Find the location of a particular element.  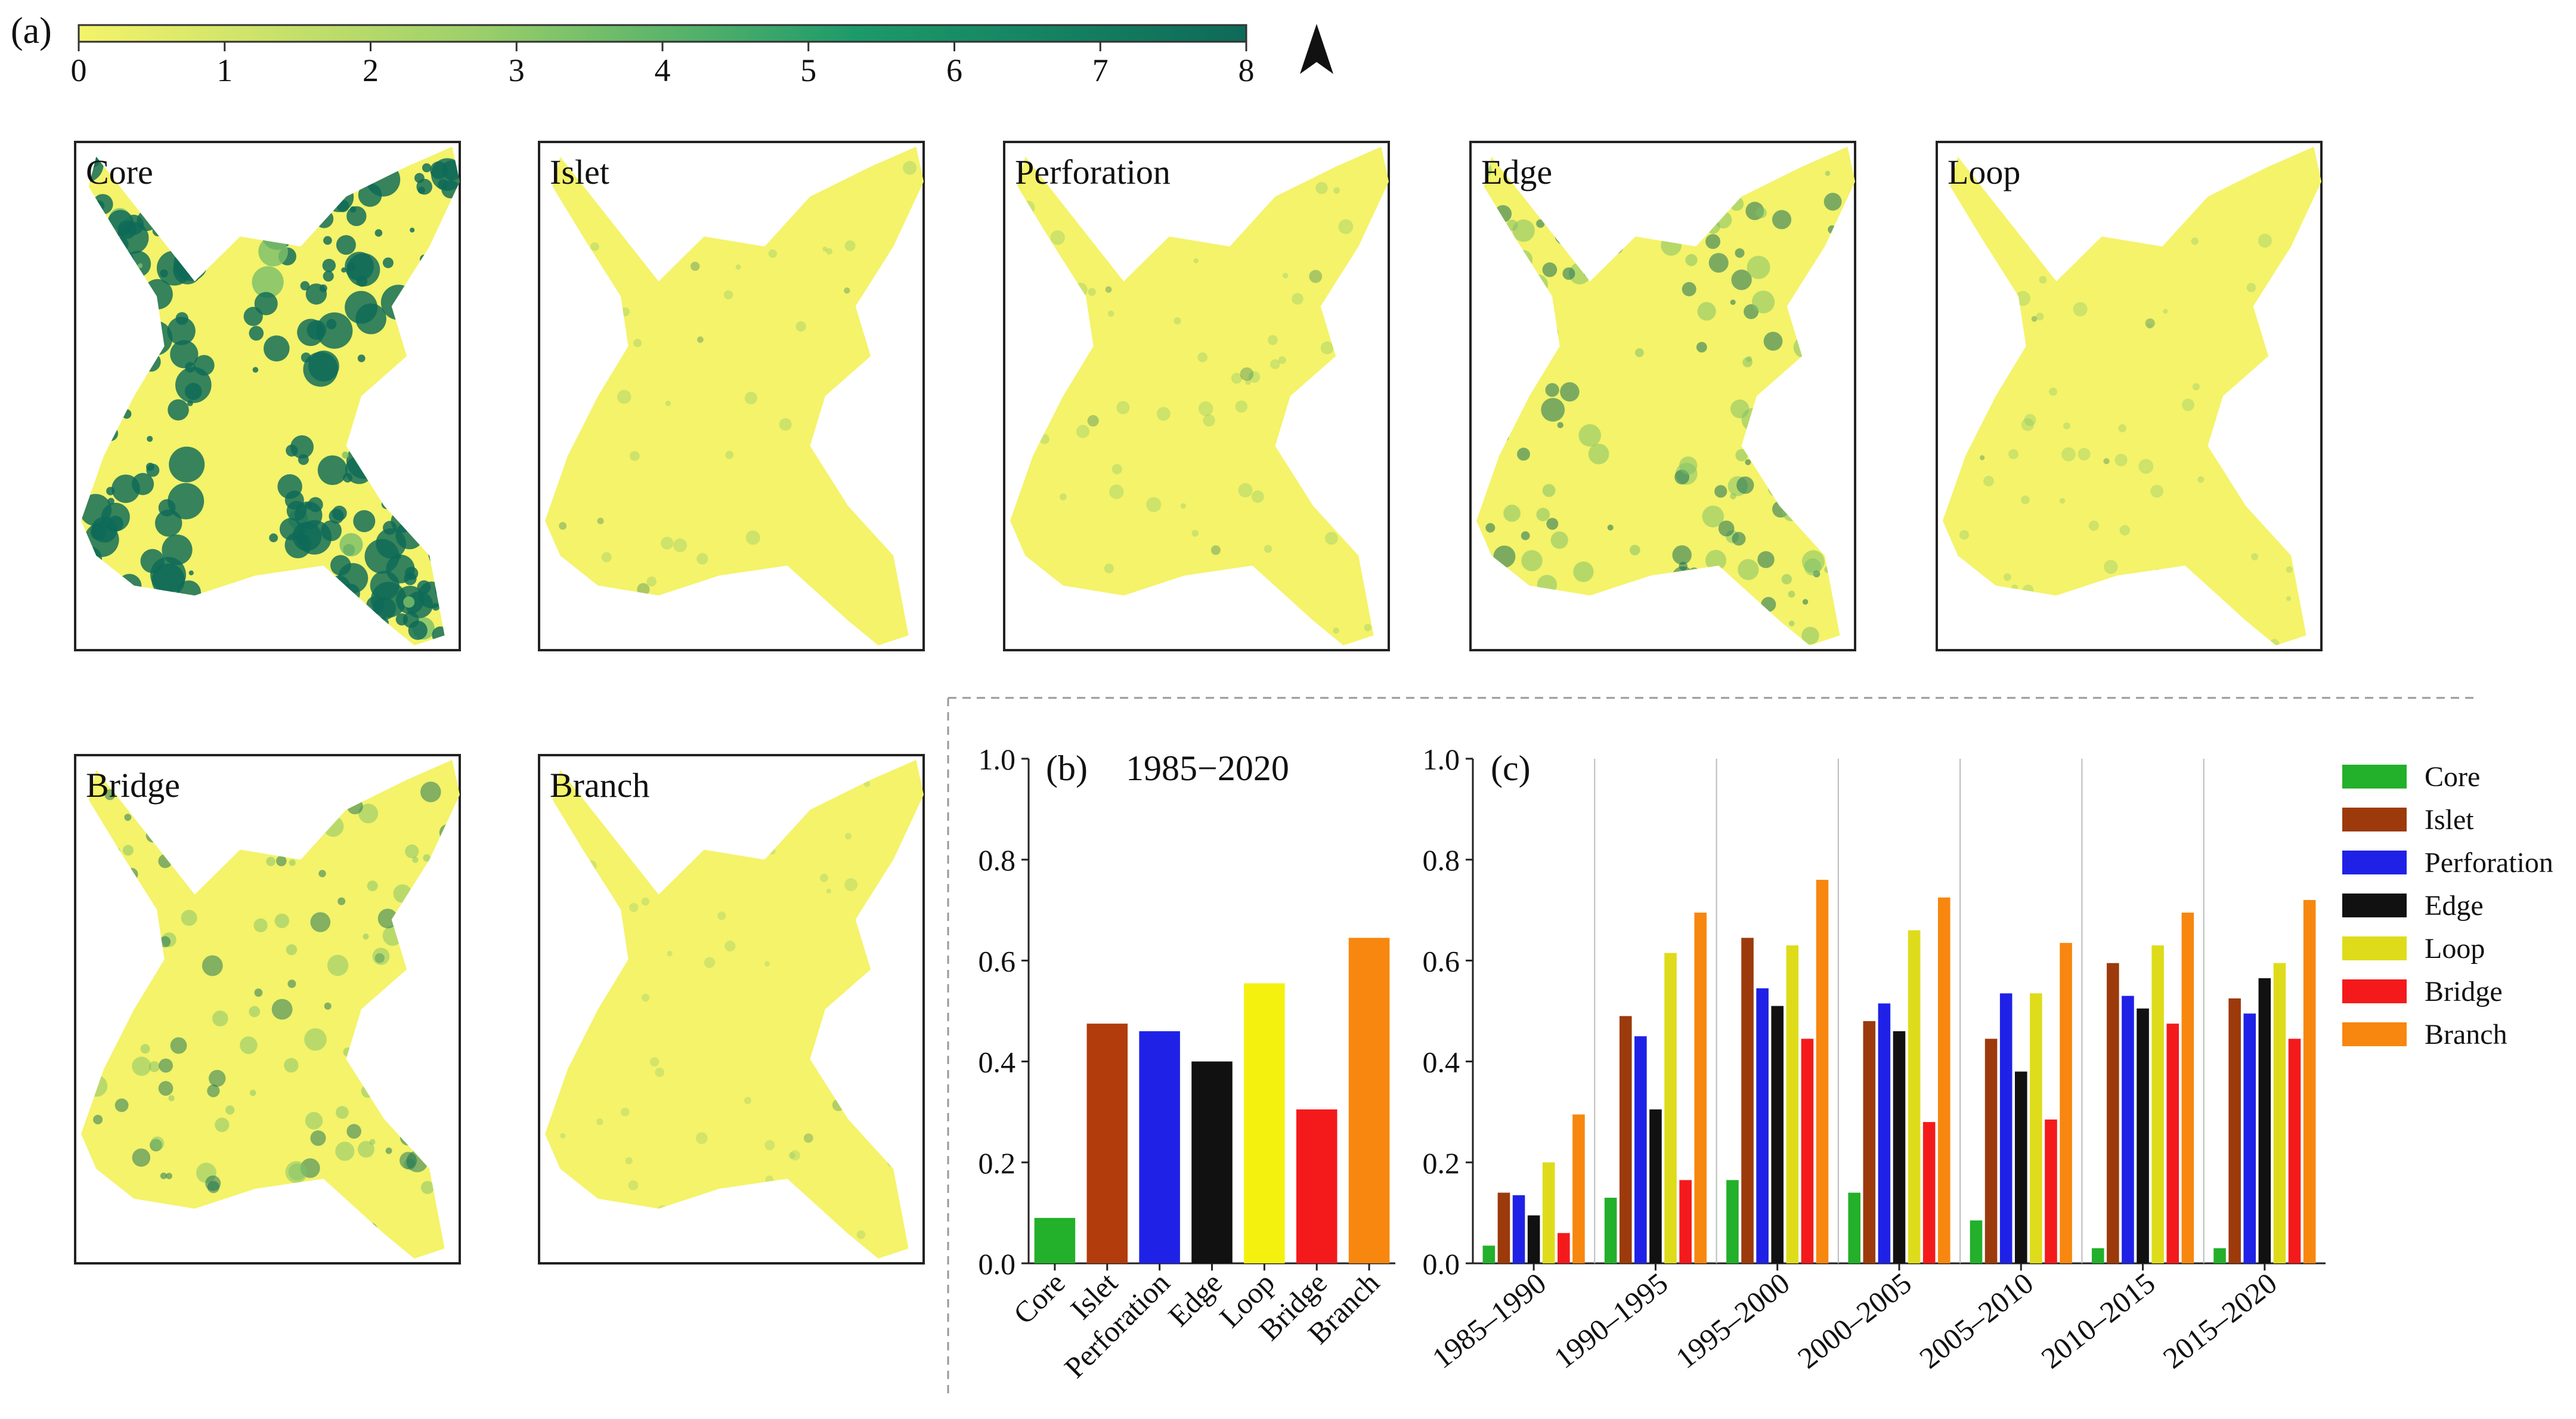

colorbar-tick-label: 7 is located at coordinates (1100, 70).